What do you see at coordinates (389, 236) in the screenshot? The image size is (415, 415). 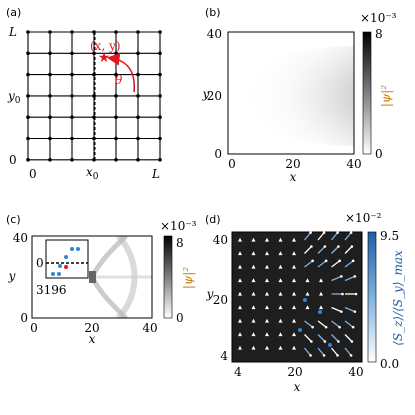 I see `d-cbar-max: 9.5` at bounding box center [389, 236].